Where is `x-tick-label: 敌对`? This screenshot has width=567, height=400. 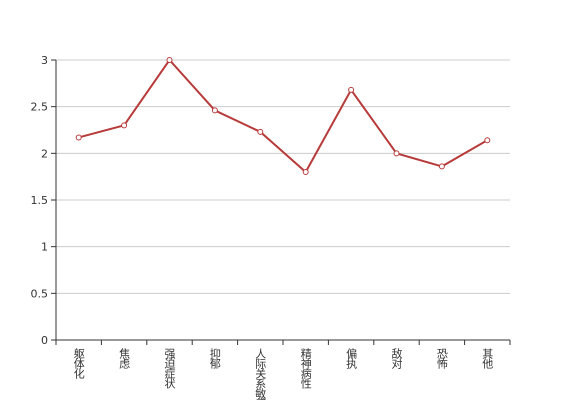
x-tick-label: 敌对 is located at coordinates (396, 358).